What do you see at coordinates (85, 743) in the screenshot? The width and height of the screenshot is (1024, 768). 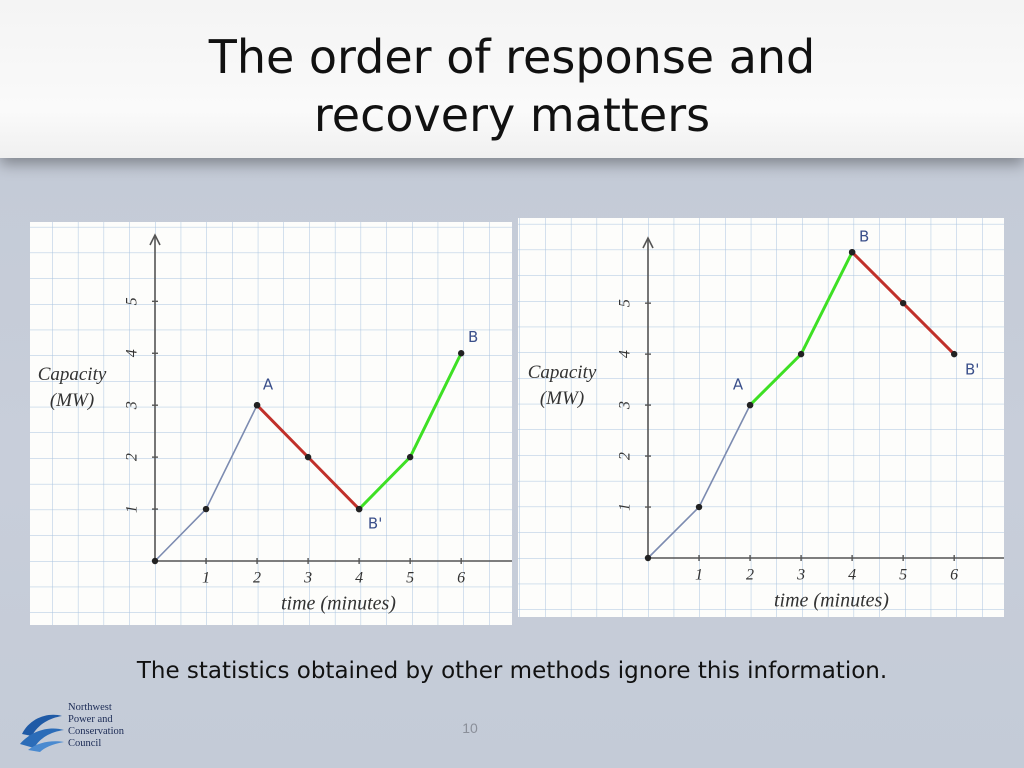 I see `logo-line: Council` at bounding box center [85, 743].